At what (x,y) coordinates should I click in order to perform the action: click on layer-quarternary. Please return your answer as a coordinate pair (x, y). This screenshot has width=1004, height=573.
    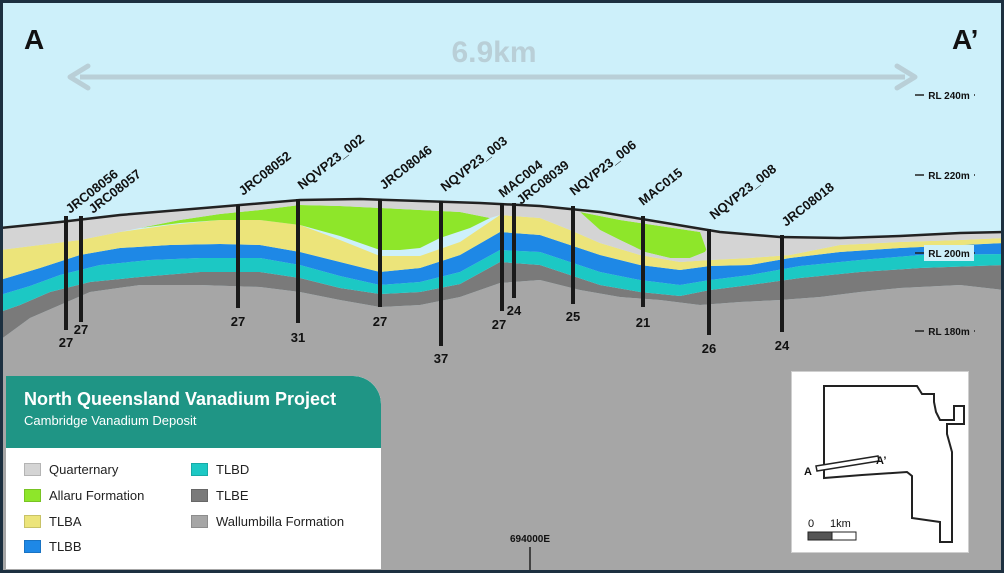
    Looking at the image, I should click on (502, 230).